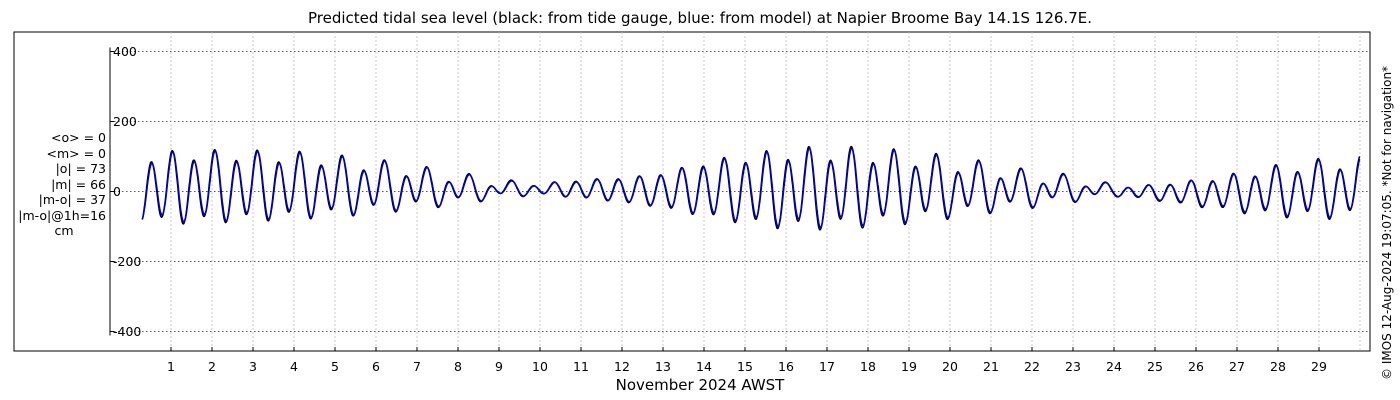 The height and width of the screenshot is (400, 1400). Describe the element at coordinates (1319, 366) in the screenshot. I see `x-tick-label: 29` at that location.